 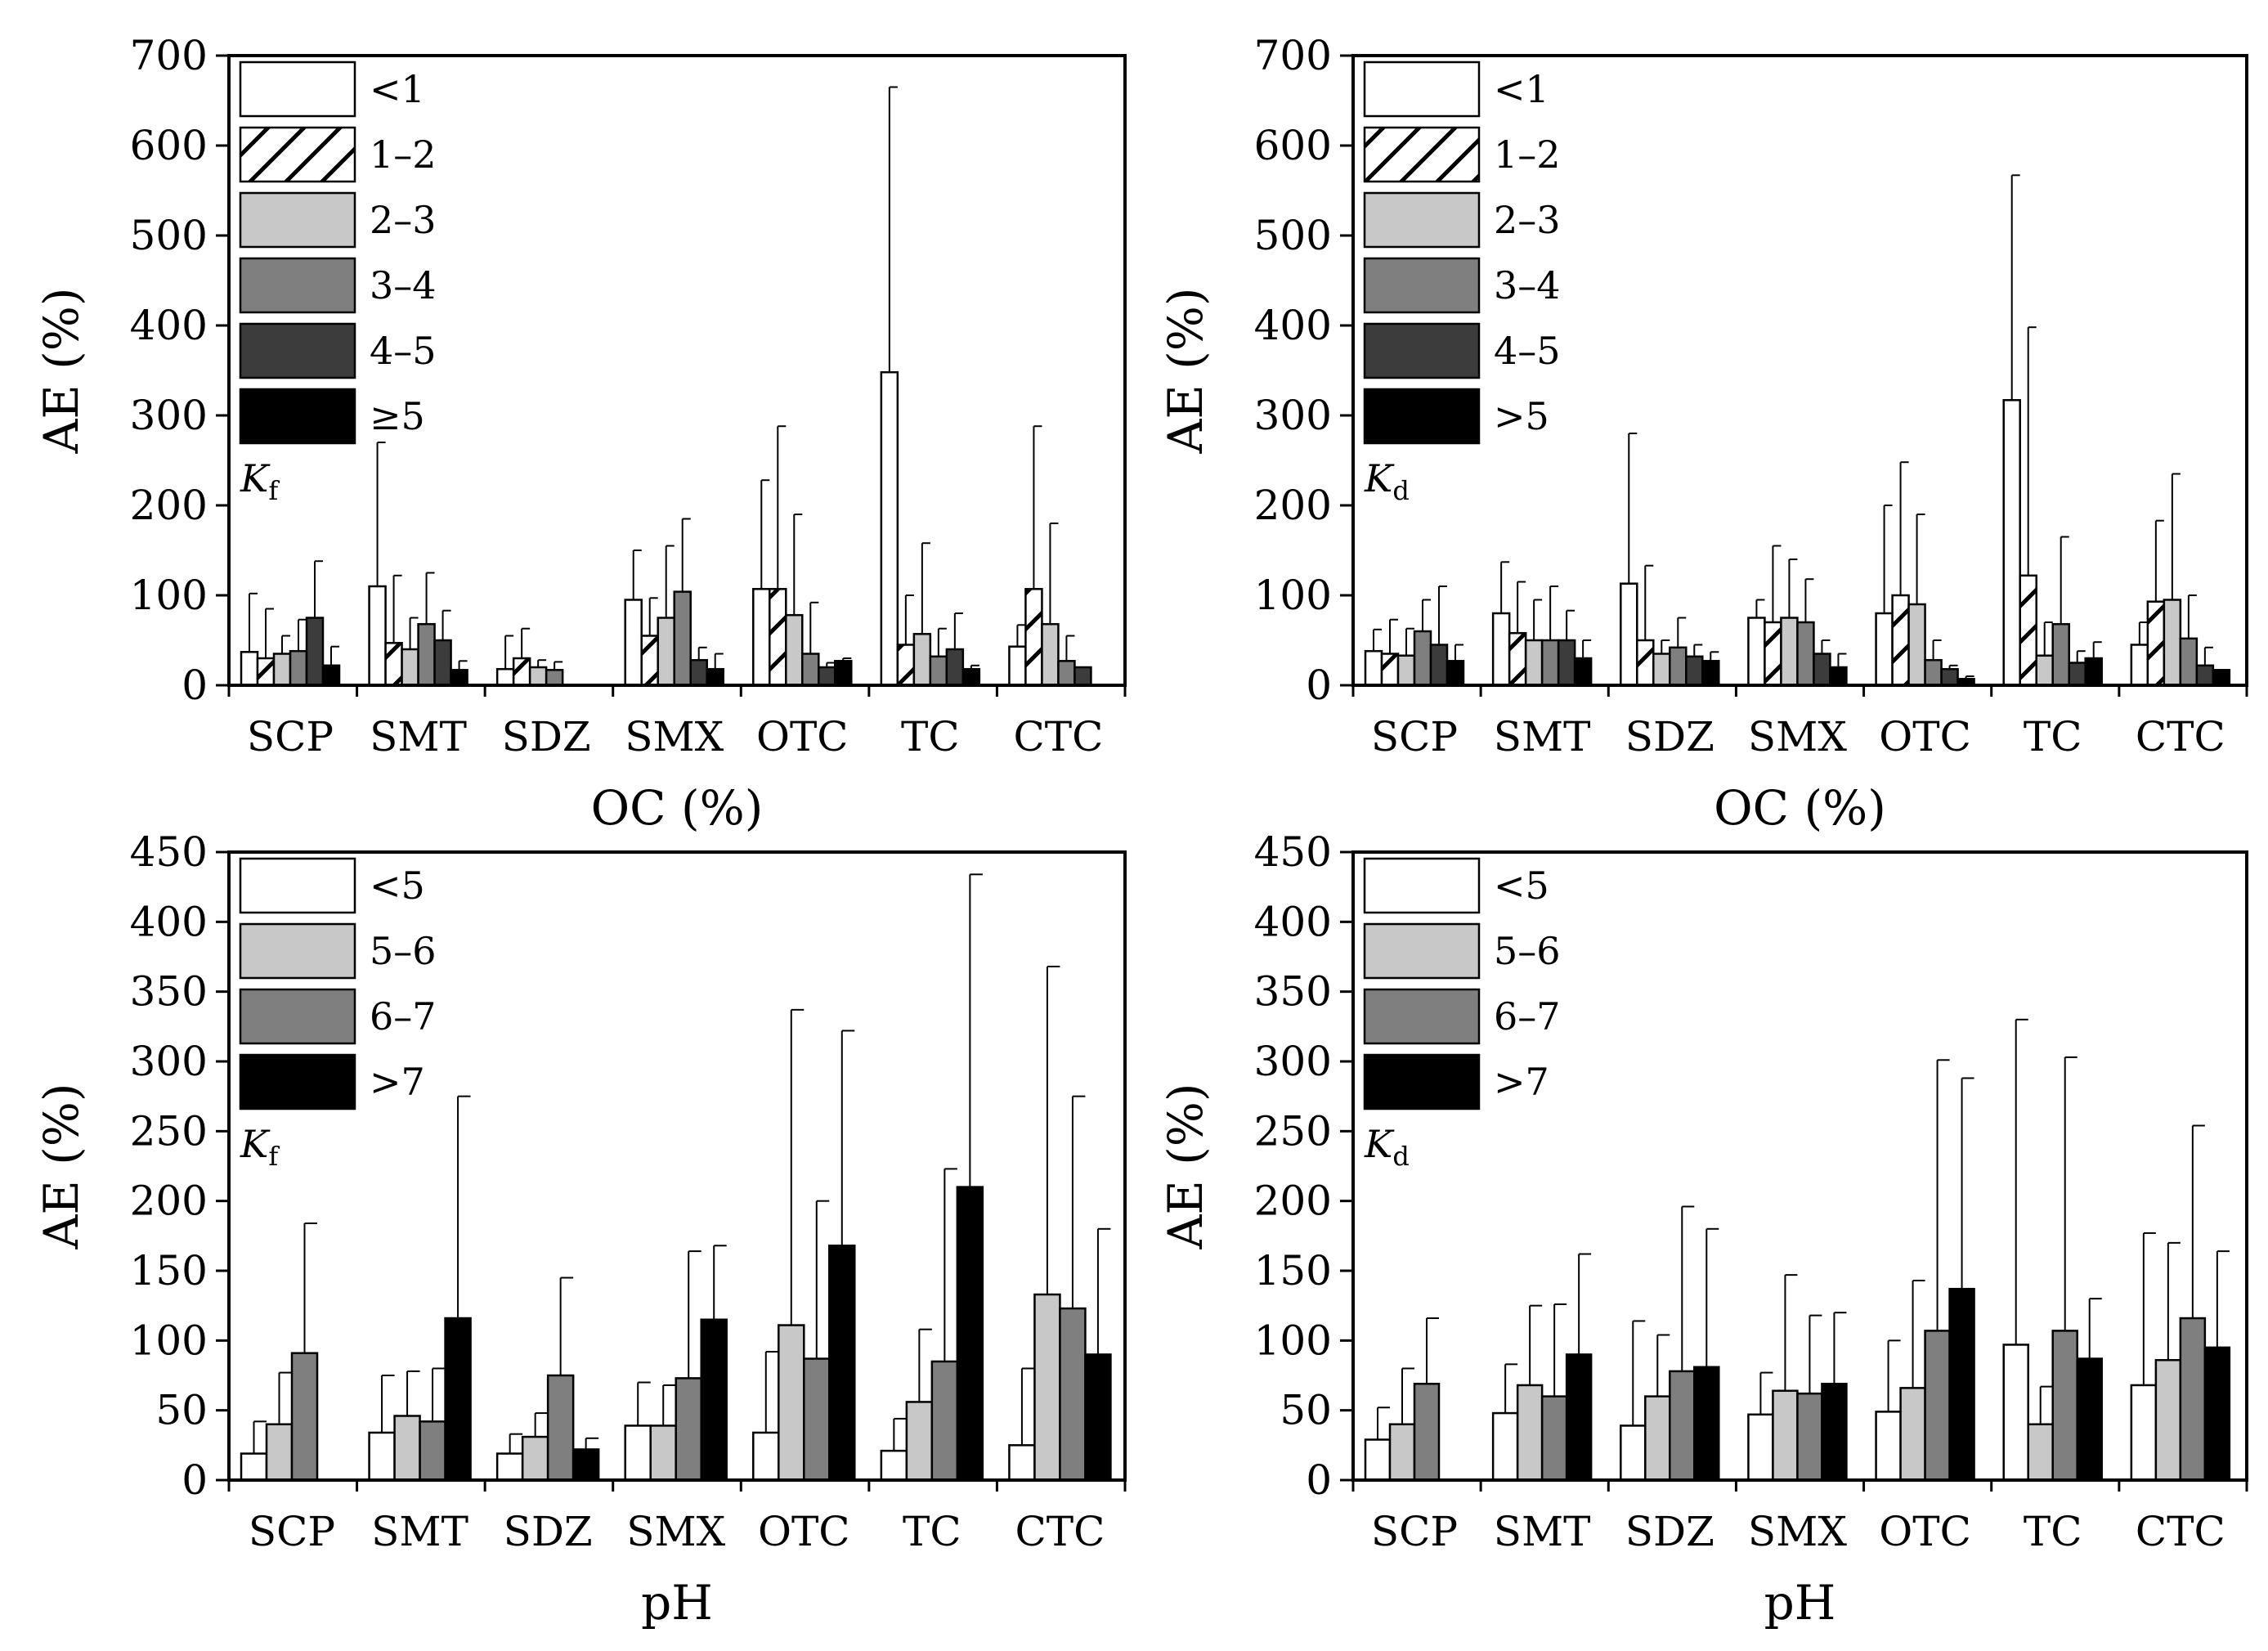 I want to click on legend-label: 6–7, so click(x=1527, y=1017).